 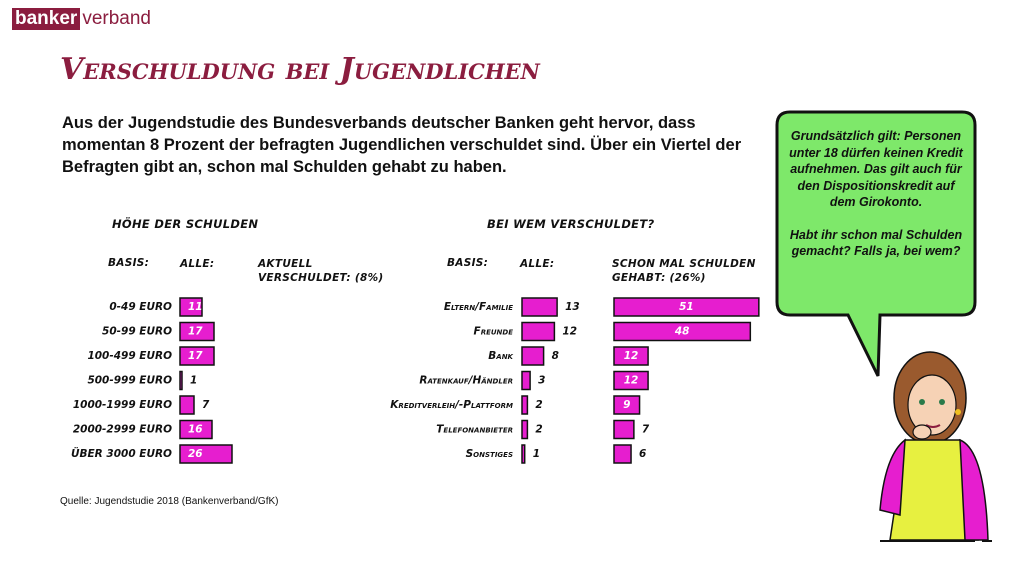 What do you see at coordinates (541, 381) in the screenshot?
I see `value-label: 3` at bounding box center [541, 381].